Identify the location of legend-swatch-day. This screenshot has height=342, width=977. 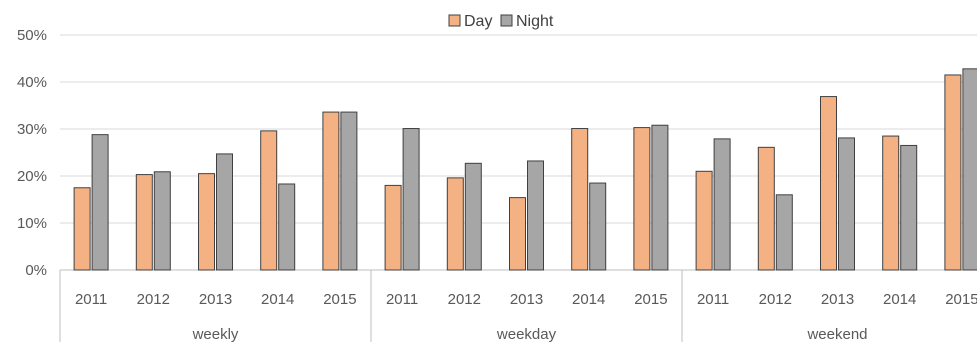
(454, 20).